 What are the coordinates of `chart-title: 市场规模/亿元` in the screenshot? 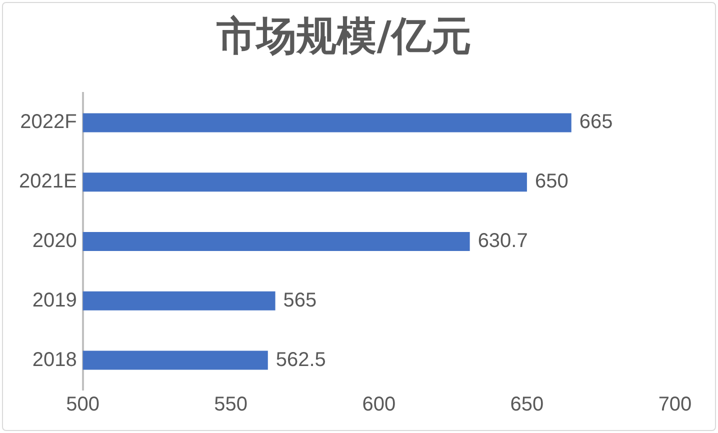 It's located at (344, 36).